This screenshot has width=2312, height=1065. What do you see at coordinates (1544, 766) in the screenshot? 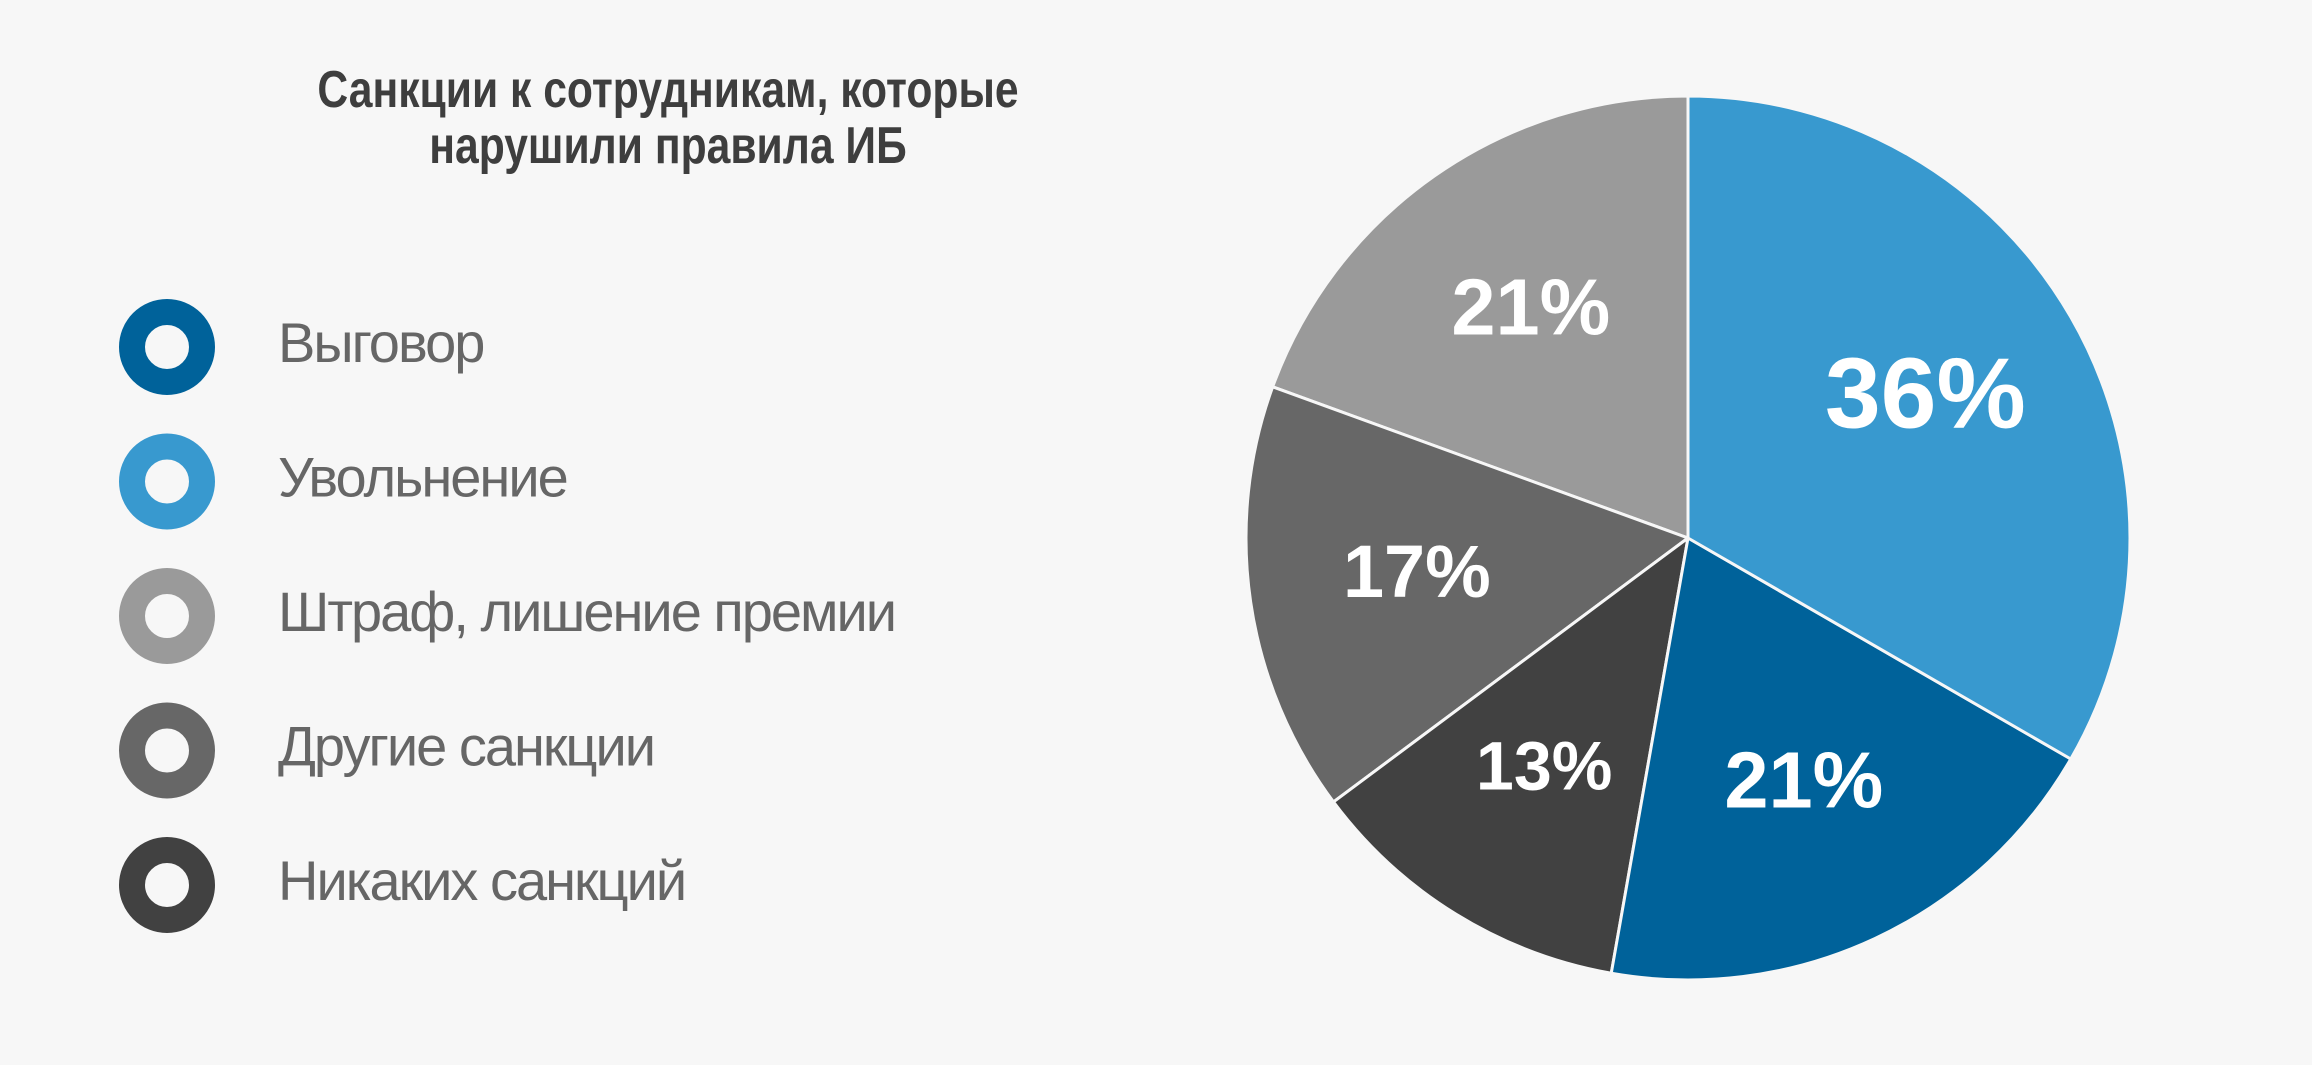
I see `data-label: 13%` at bounding box center [1544, 766].